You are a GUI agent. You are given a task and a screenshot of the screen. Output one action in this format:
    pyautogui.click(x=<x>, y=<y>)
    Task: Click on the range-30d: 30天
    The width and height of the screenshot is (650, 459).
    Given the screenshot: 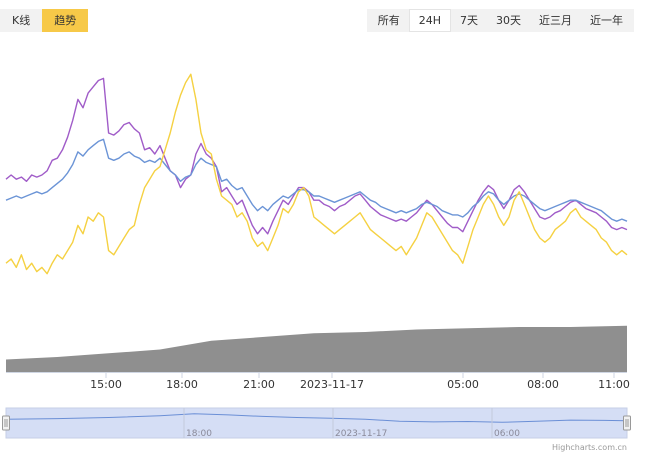 What is the action you would take?
    pyautogui.click(x=508, y=20)
    